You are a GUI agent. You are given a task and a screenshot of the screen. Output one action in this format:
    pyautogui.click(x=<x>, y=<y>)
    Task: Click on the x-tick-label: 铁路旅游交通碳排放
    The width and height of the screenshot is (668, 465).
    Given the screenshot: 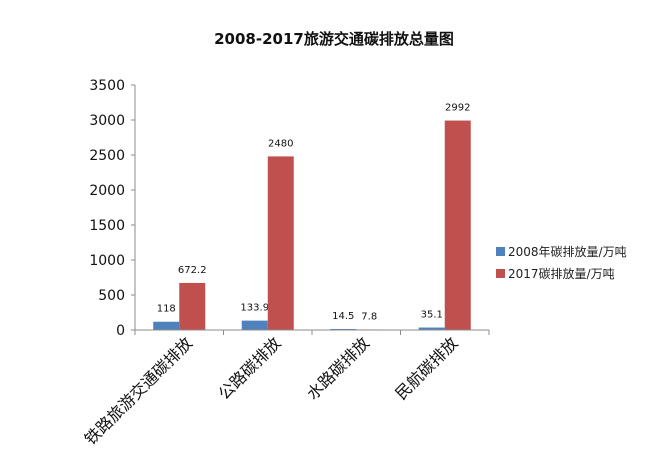 What is the action you would take?
    pyautogui.click(x=138, y=390)
    